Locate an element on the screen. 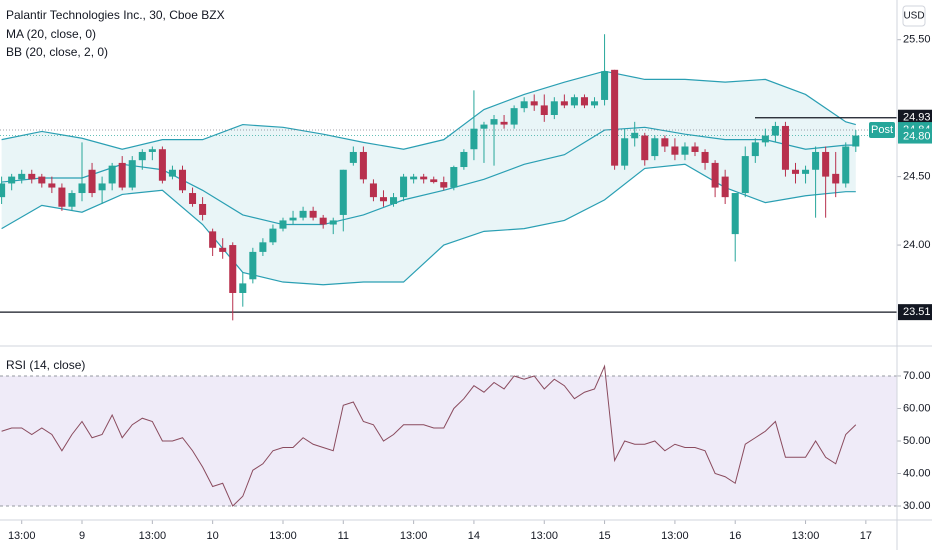 The width and height of the screenshot is (932, 550). x-tick-label: 15 is located at coordinates (604, 536).